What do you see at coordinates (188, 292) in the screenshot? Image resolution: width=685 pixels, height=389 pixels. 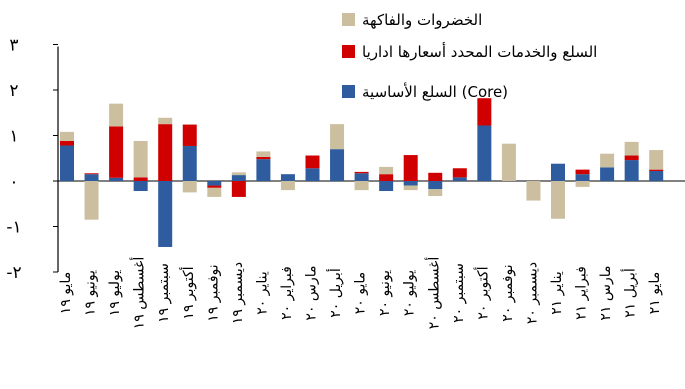 I see `x-tick-label: أكتوبر ١٩` at bounding box center [188, 292].